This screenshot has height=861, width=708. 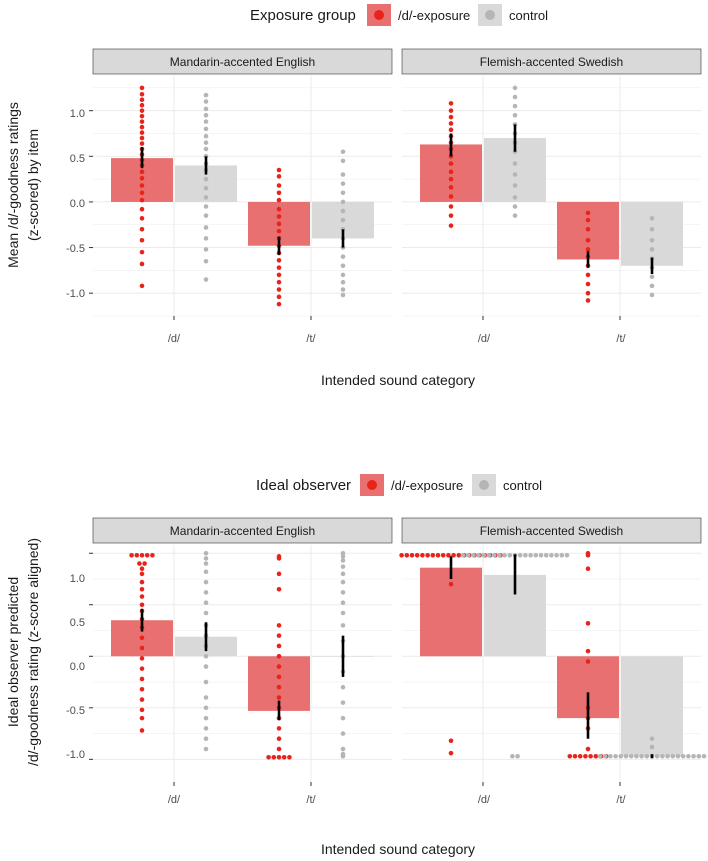 What do you see at coordinates (33, 652) in the screenshot?
I see `bottom-ylabel-line2: /d/-goodness rating (z-score aligned)` at bounding box center [33, 652].